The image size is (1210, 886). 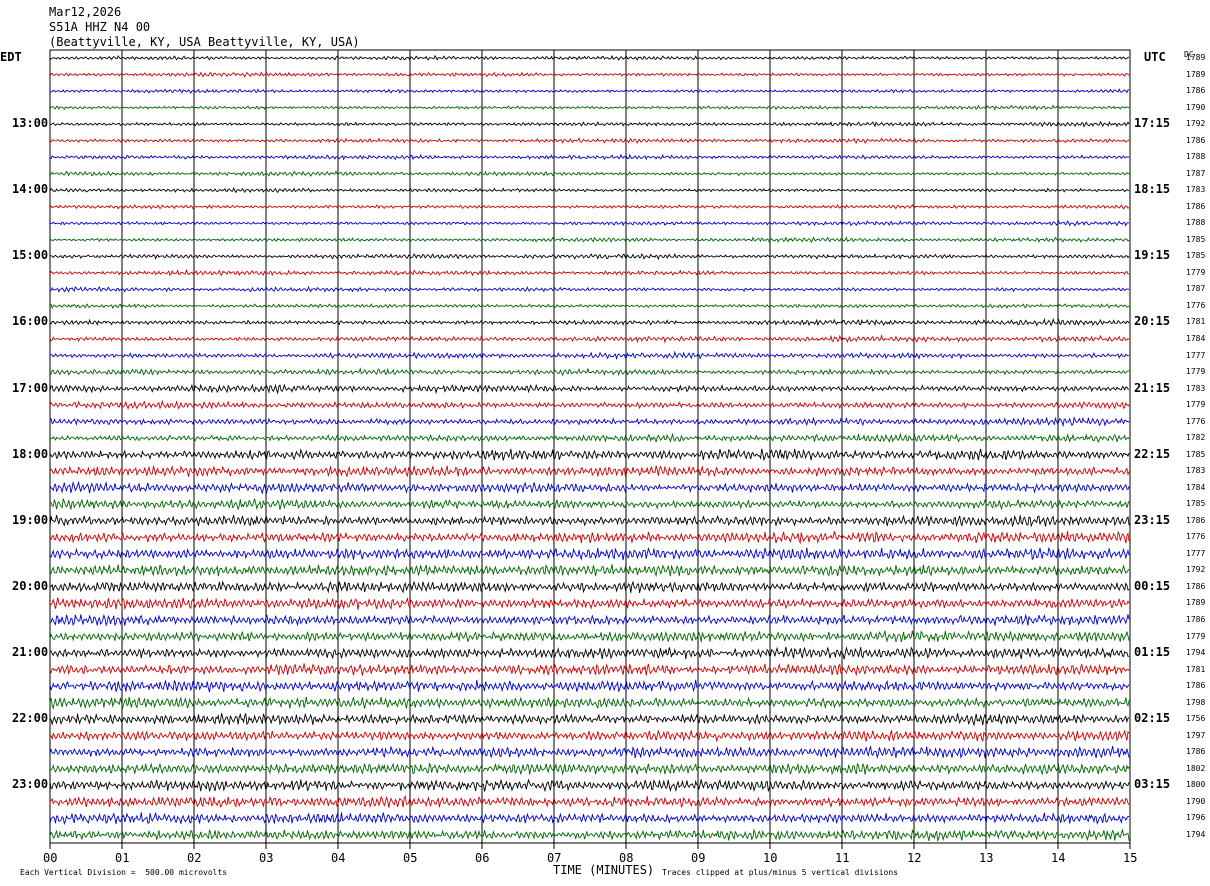 What do you see at coordinates (1196, 322) in the screenshot?
I see `dc-value: 1781` at bounding box center [1196, 322].